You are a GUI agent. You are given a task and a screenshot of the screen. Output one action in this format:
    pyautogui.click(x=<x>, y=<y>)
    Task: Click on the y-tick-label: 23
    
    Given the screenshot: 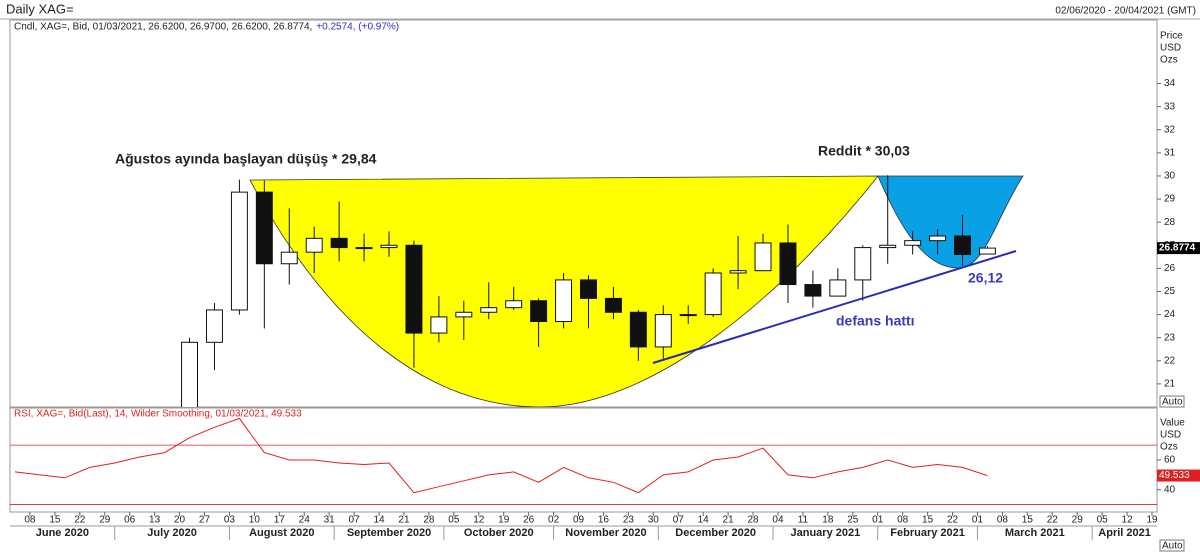 What is the action you would take?
    pyautogui.click(x=1170, y=337)
    